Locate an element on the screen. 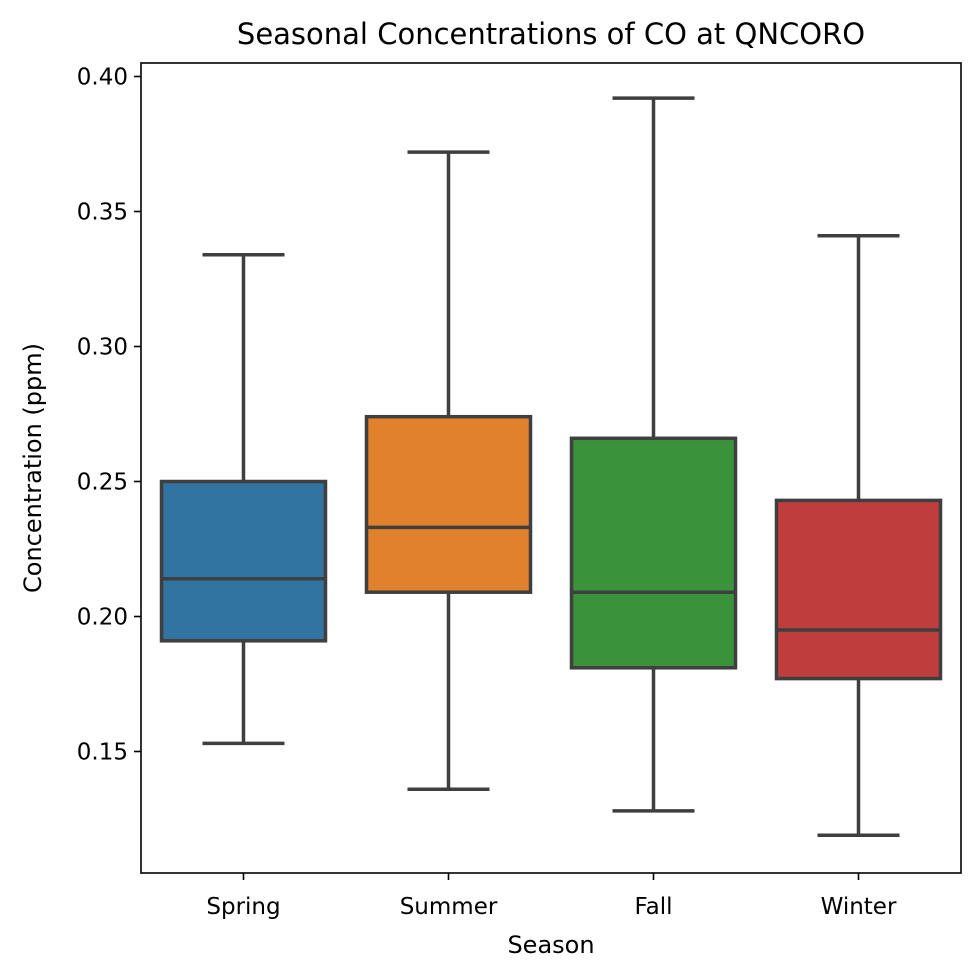 Image resolution: width=980 pixels, height=980 pixels. box-summer is located at coordinates (448, 471).